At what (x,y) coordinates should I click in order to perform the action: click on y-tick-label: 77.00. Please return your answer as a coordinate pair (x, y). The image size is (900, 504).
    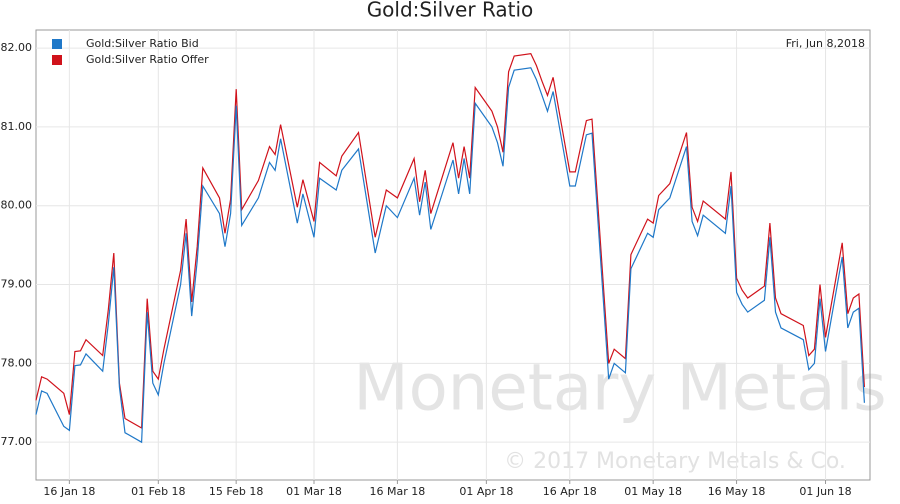
    Looking at the image, I should click on (17, 441).